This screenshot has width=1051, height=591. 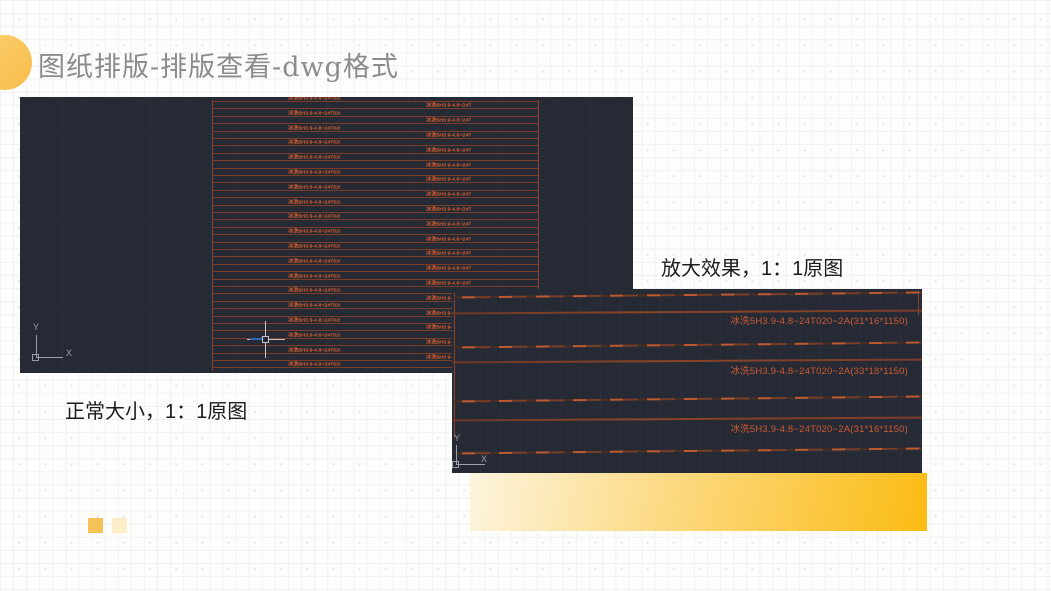 What do you see at coordinates (95, 525) in the screenshot?
I see `decorative-square-dark` at bounding box center [95, 525].